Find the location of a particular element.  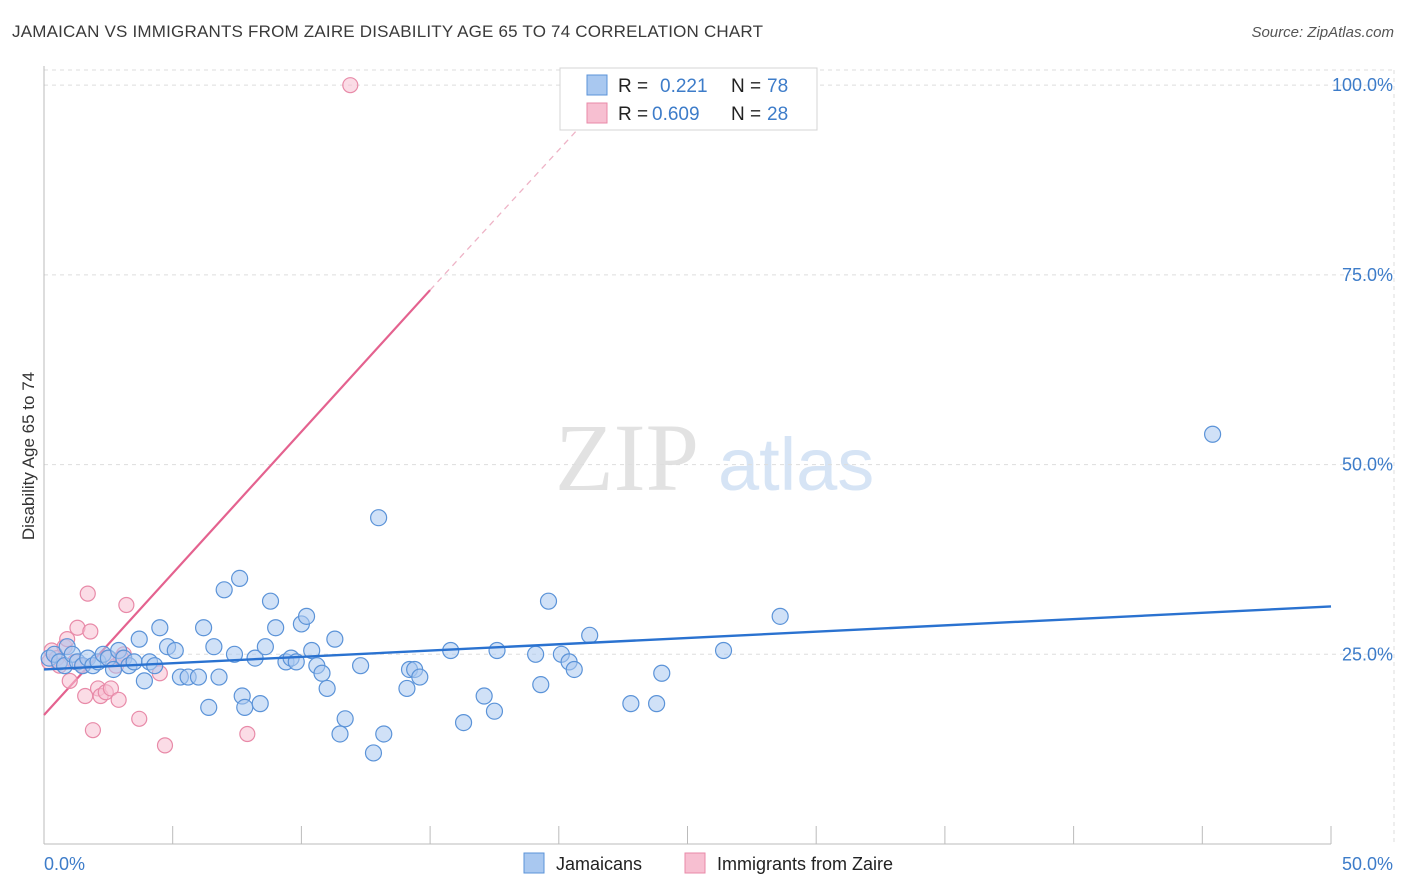

y-axis-label: Disability Age 65 to 74 is located at coordinates (28, 456).